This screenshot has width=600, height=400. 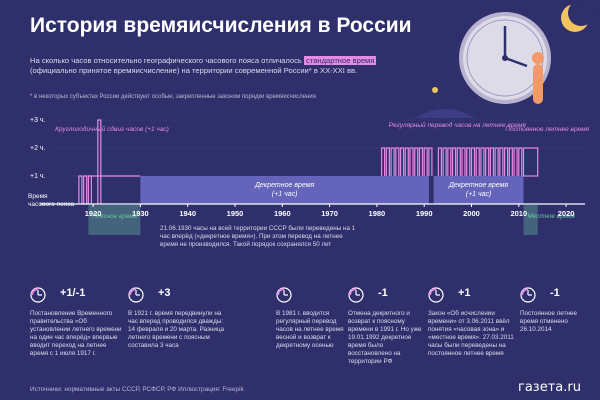 What do you see at coordinates (449, 161) in the screenshot?
I see `summer-pulse-1995` at bounding box center [449, 161].